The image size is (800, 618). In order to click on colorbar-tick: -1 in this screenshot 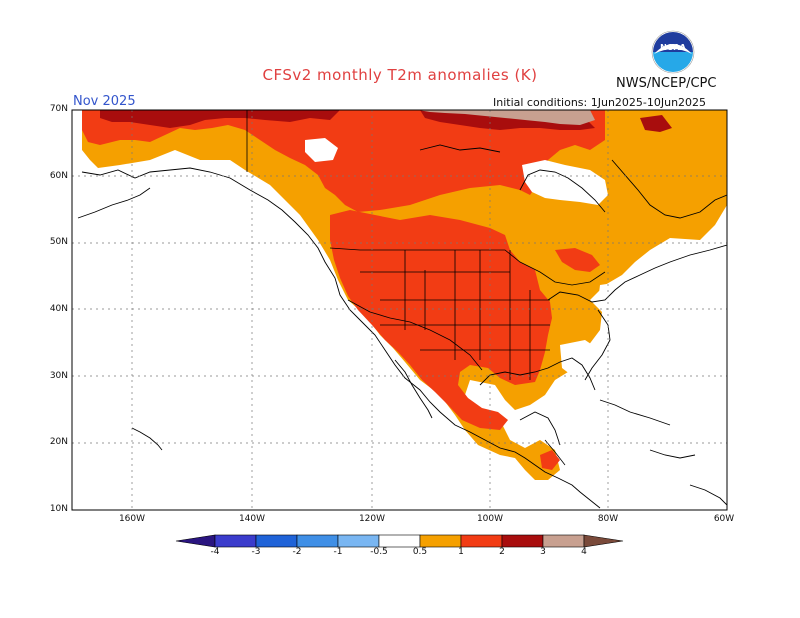, I will do `click(338, 552)`.